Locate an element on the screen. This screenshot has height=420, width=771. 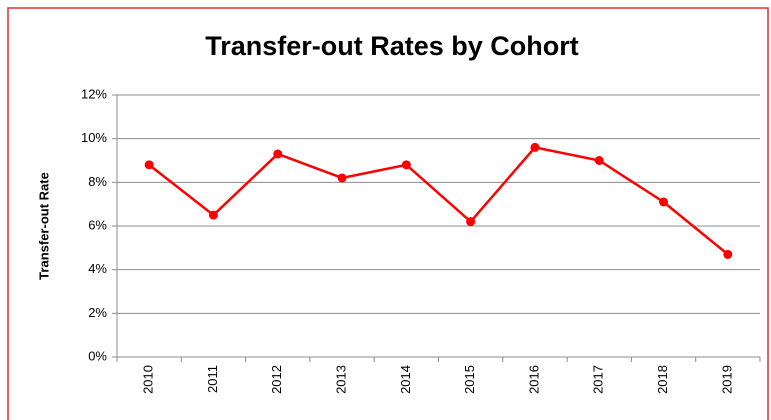
x-tick-label: 2019 is located at coordinates (726, 379).